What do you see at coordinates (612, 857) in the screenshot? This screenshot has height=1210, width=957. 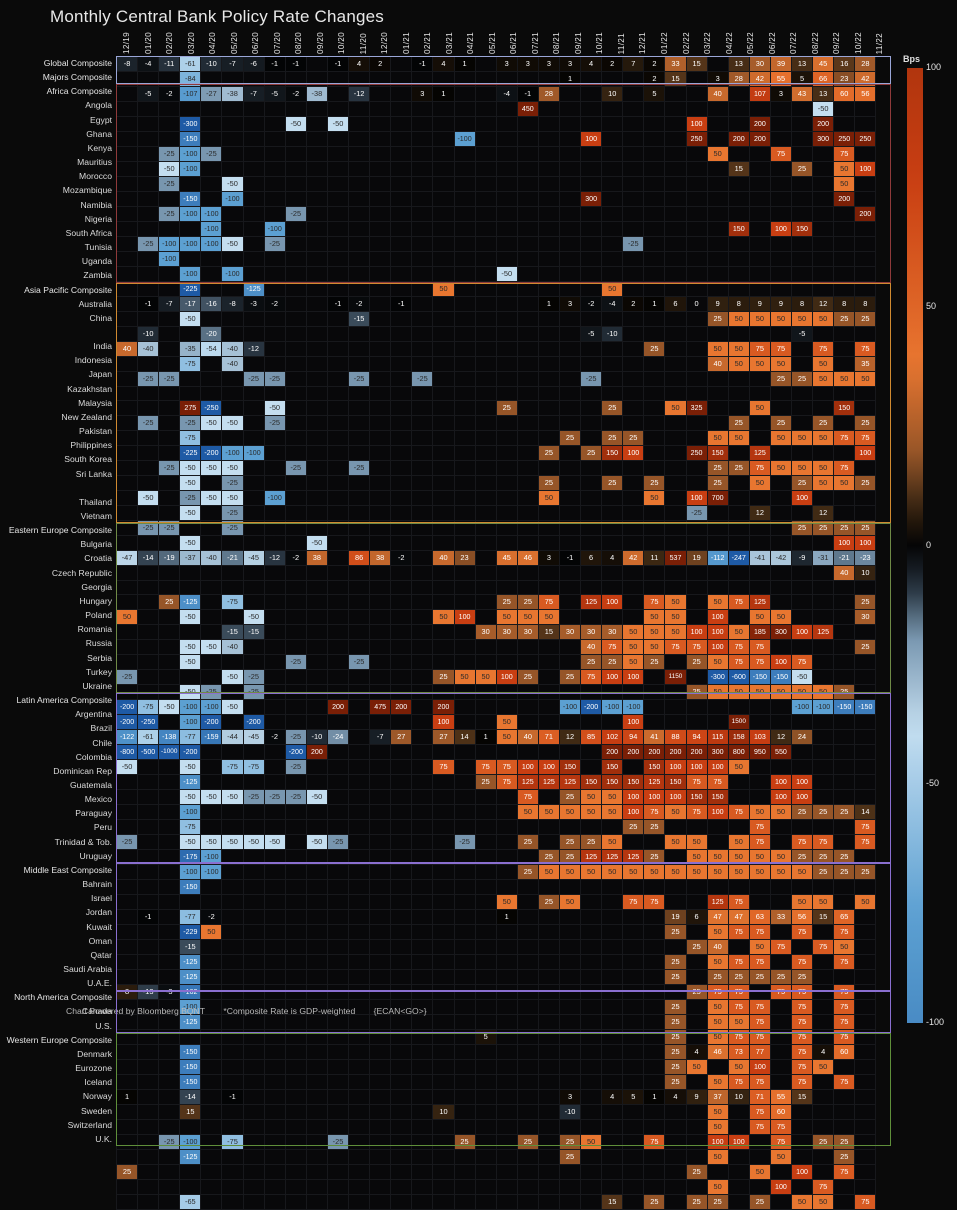 I see `cell: 125` at bounding box center [612, 857].